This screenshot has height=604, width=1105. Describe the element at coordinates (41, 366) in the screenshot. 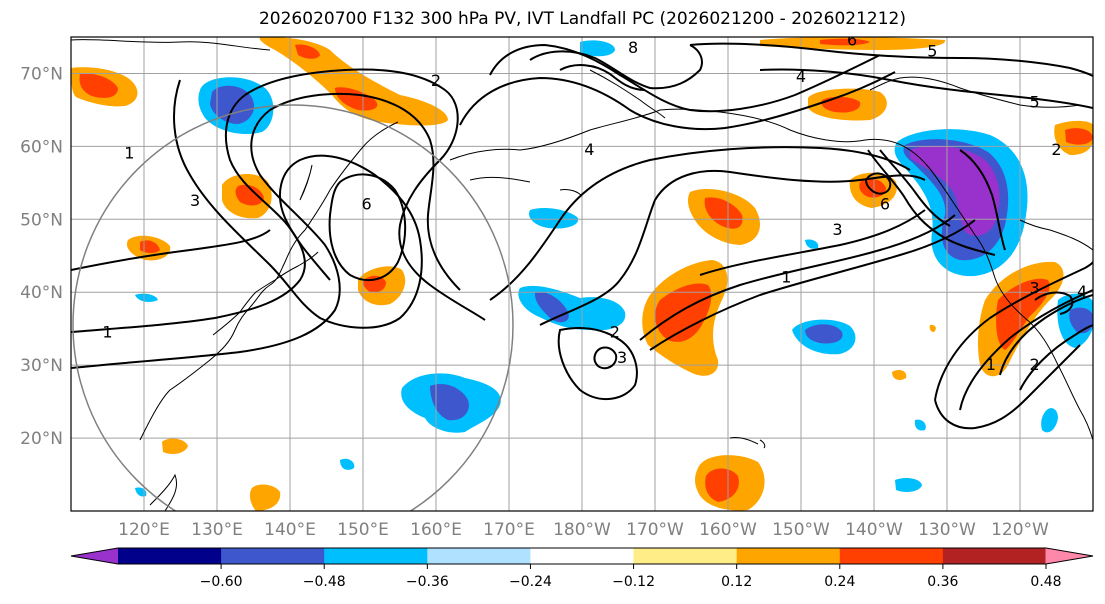

I see `lat-tick-label: 30°N` at that location.